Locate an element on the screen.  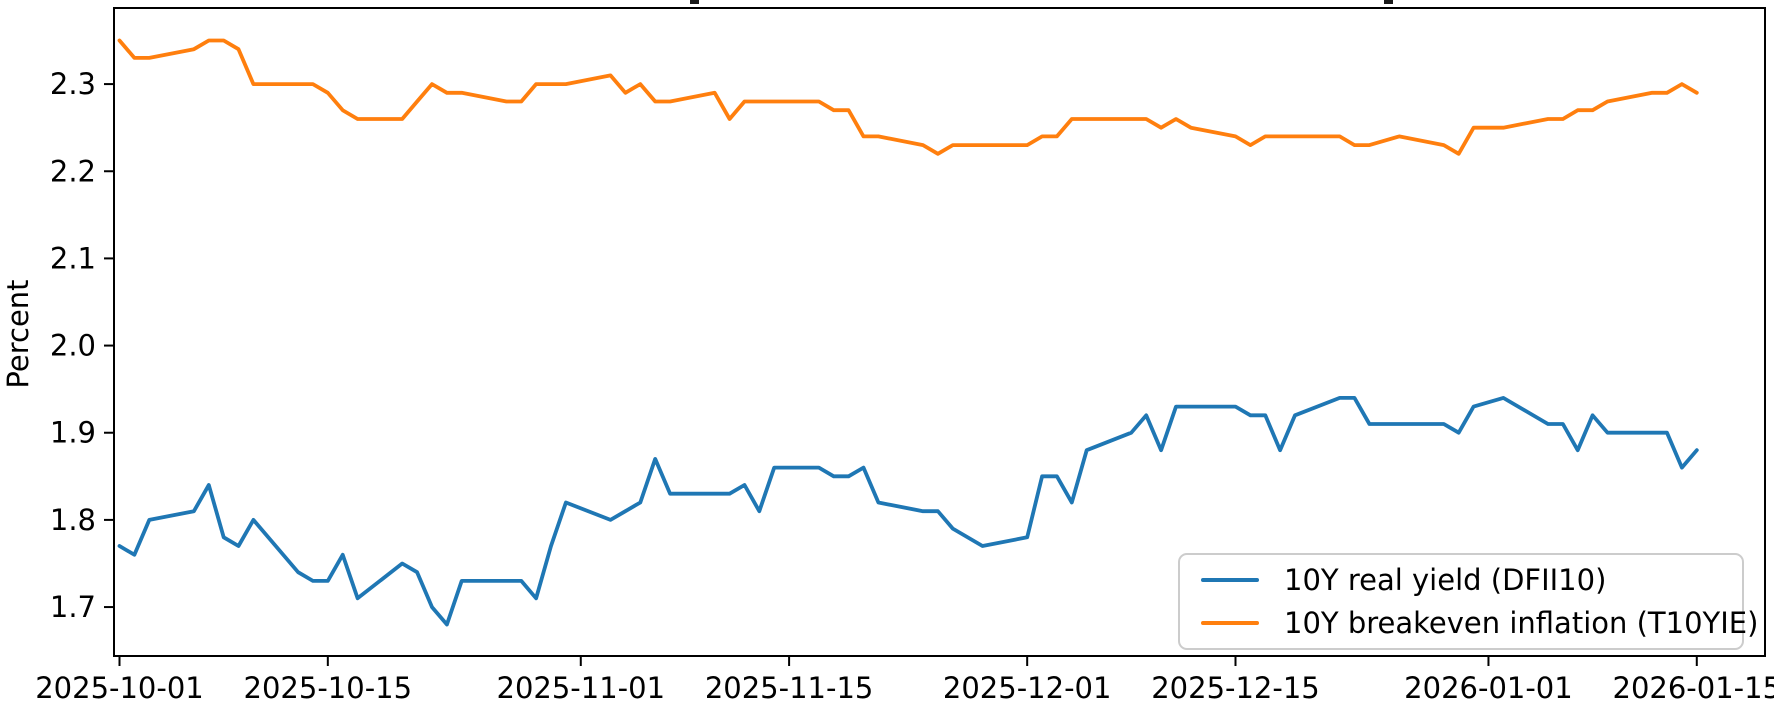
legend-item-breakeven: 10Y breakeven inflation (T10YIE) is located at coordinates (1479, 623).